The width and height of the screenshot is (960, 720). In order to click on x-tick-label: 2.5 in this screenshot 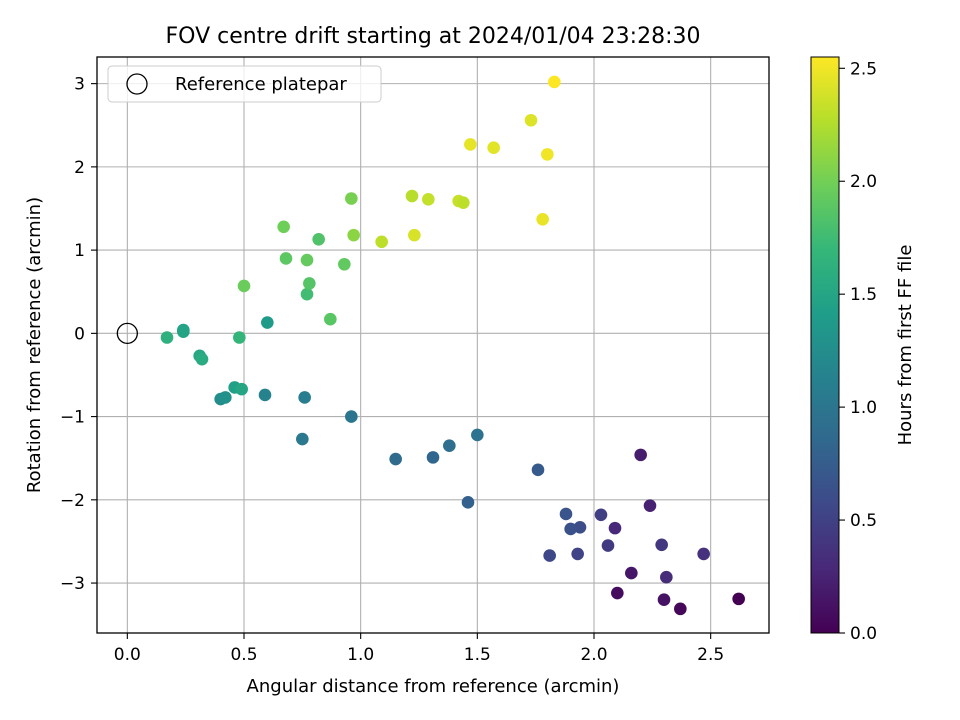, I will do `click(710, 655)`.